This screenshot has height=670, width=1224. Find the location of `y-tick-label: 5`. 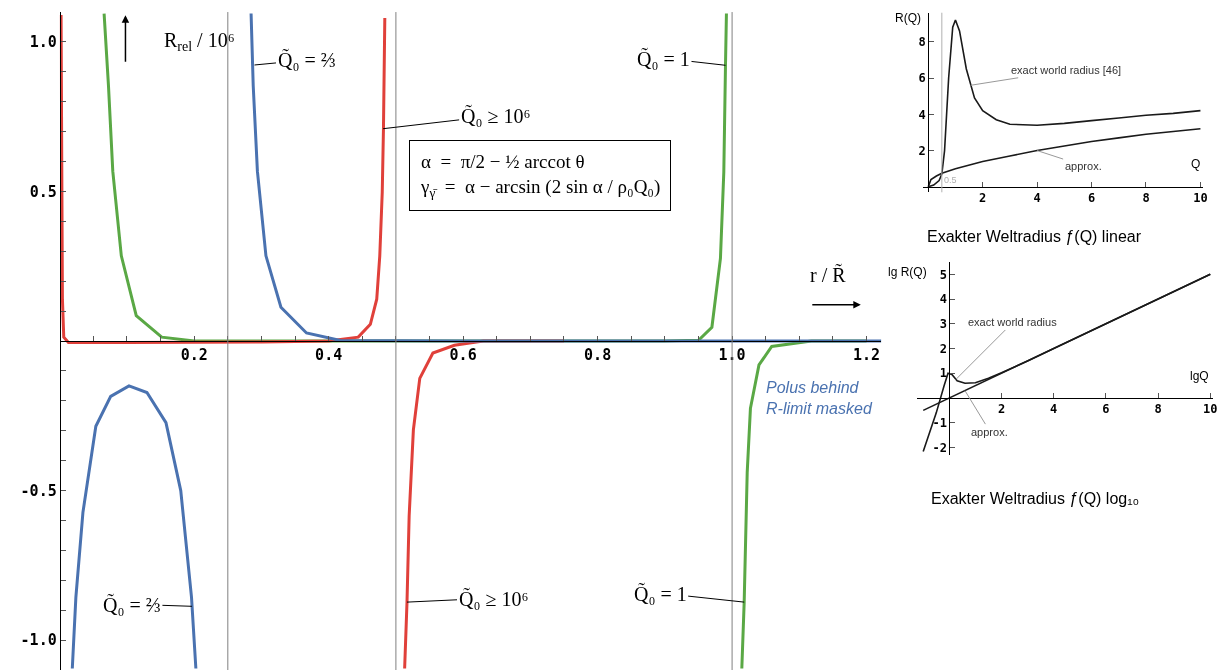

y-tick-label: 5 is located at coordinates (943, 274).